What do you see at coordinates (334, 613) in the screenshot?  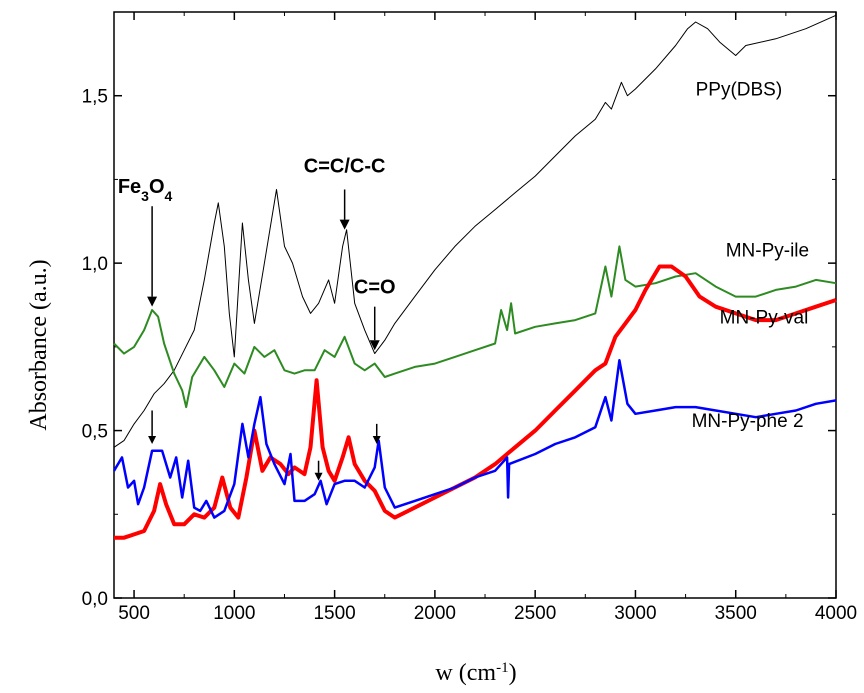 I see `x-tick-label: 1500` at bounding box center [334, 613].